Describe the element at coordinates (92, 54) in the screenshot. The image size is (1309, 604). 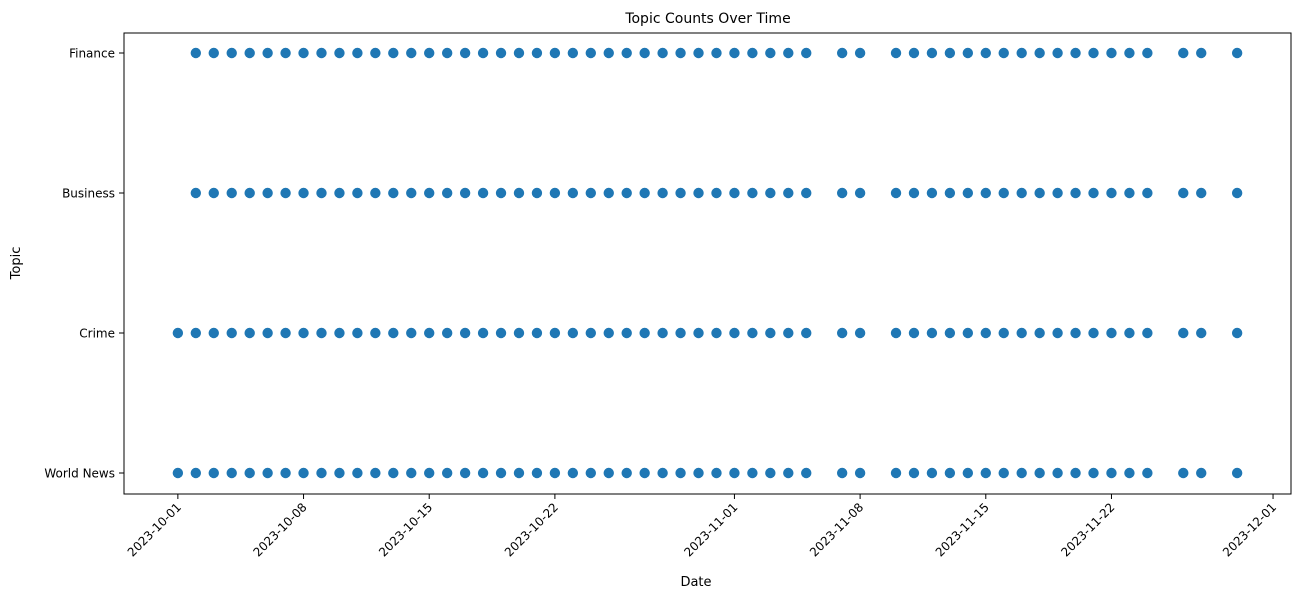
I see `y-tick-label: Finance` at that location.